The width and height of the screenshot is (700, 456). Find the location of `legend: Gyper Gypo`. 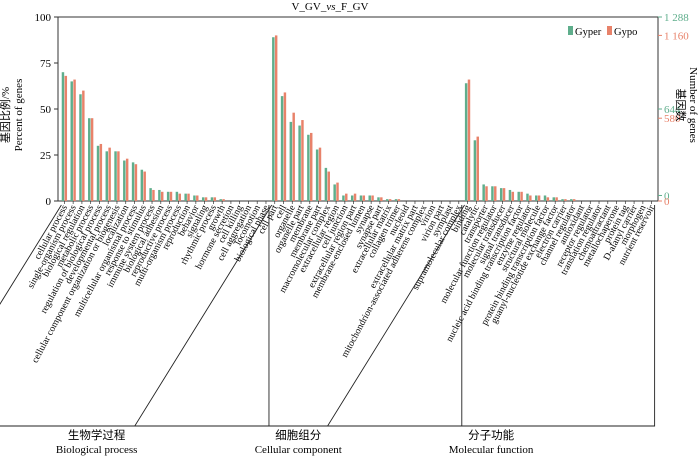

legend: Gyper Gypo is located at coordinates (602, 32).